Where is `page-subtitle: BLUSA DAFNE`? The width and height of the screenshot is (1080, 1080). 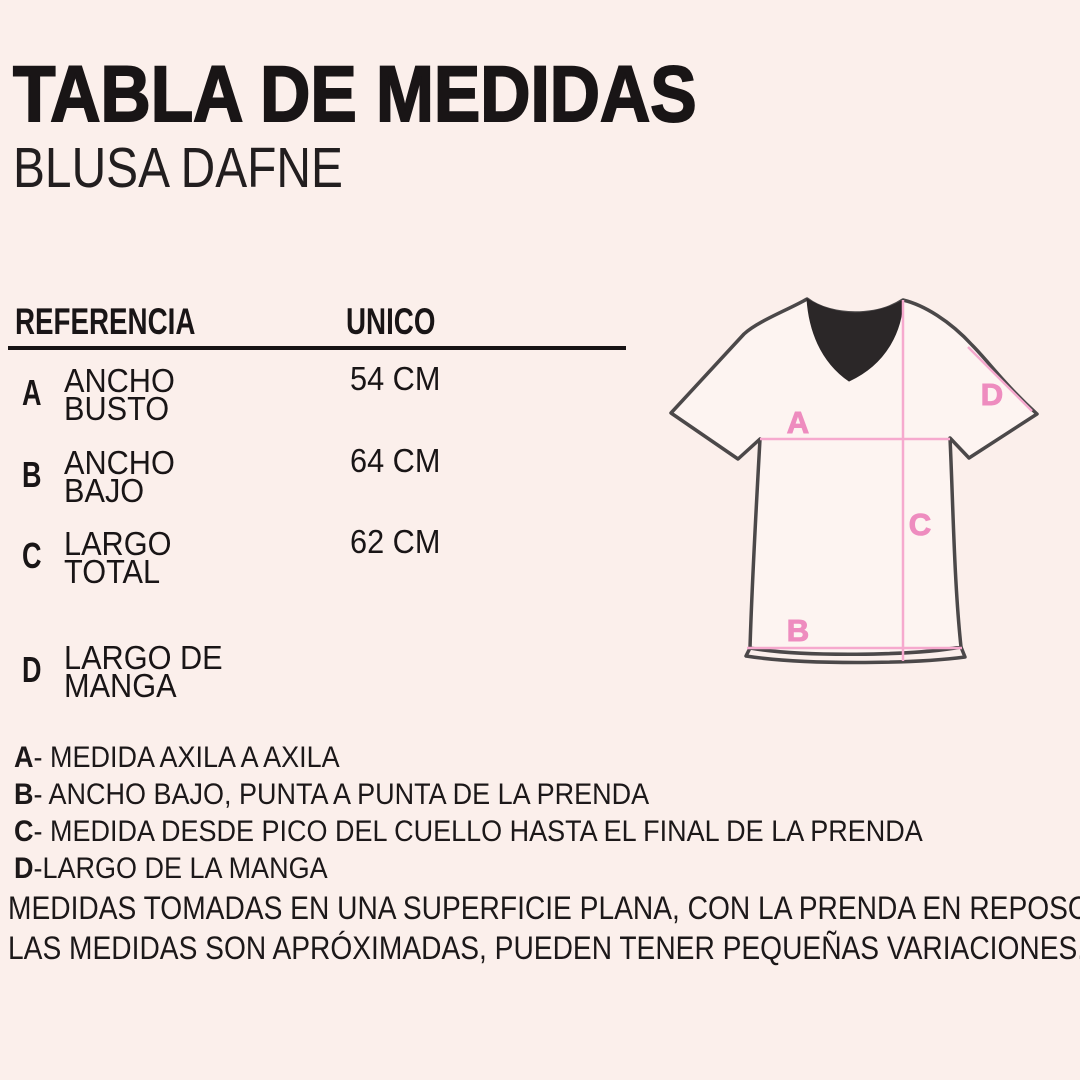
page-subtitle: BLUSA DAFNE is located at coordinates (178, 168).